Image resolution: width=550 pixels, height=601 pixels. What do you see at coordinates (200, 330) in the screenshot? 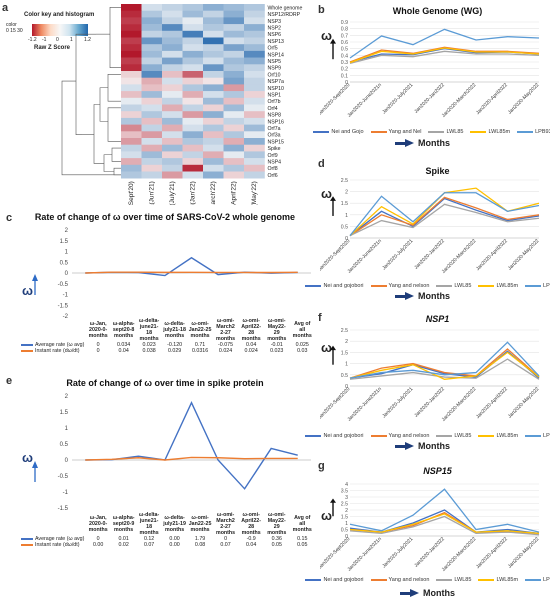
I see `table-col-header: ω-omi-Jan22-25 months` at bounding box center [200, 330].